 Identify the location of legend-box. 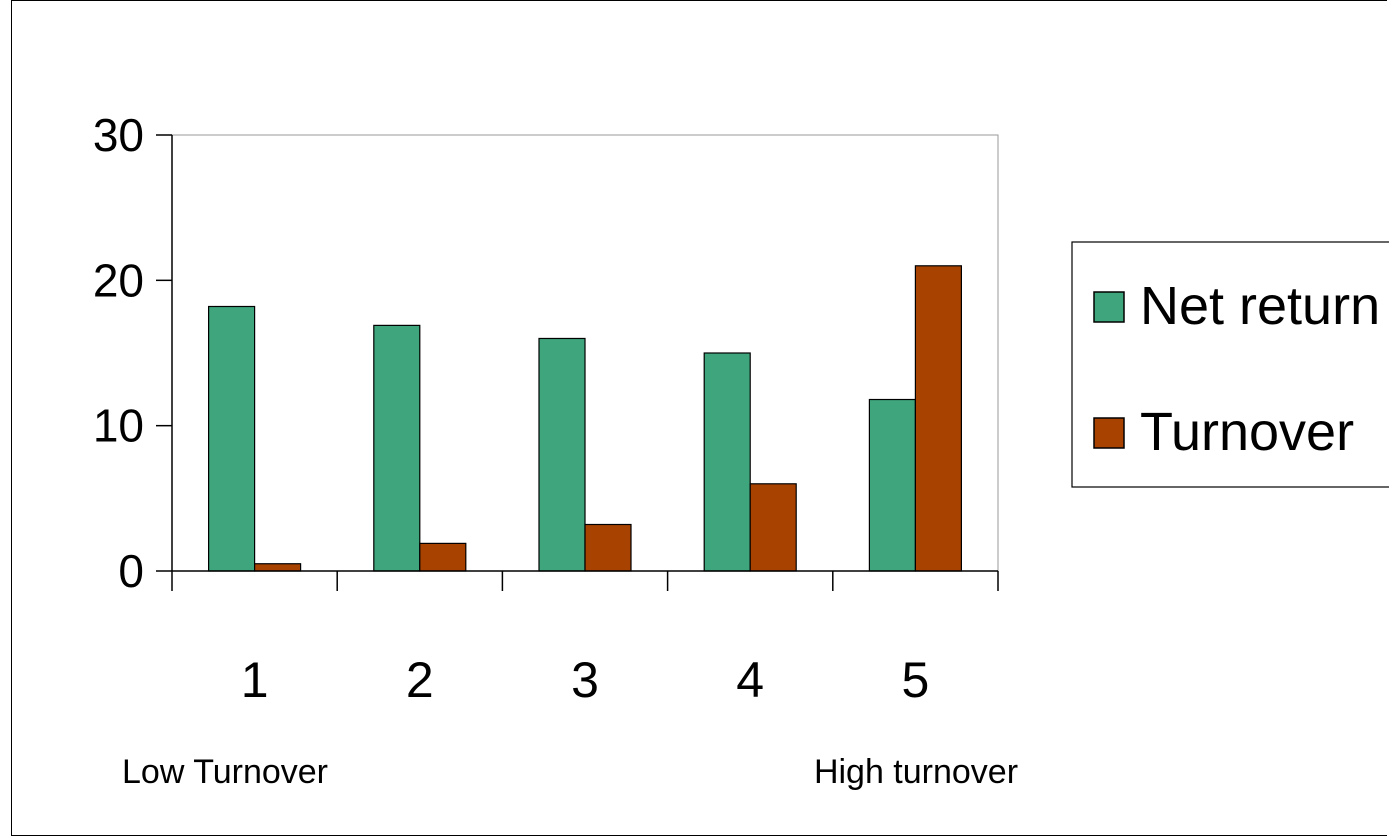
(1230, 364).